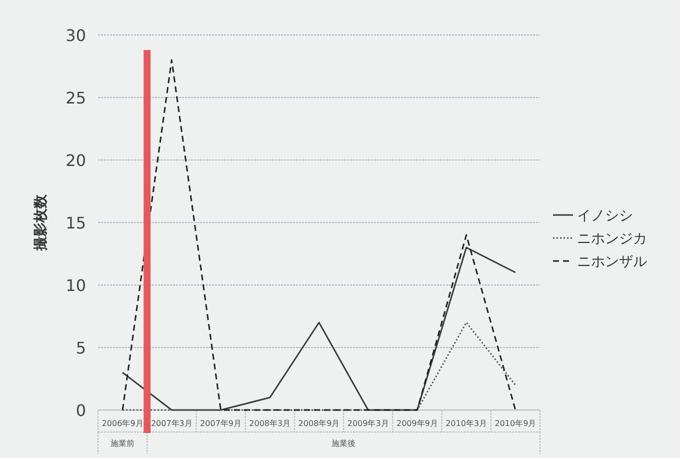  Describe the element at coordinates (122, 443) in the screenshot. I see `text: 施業前` at that location.